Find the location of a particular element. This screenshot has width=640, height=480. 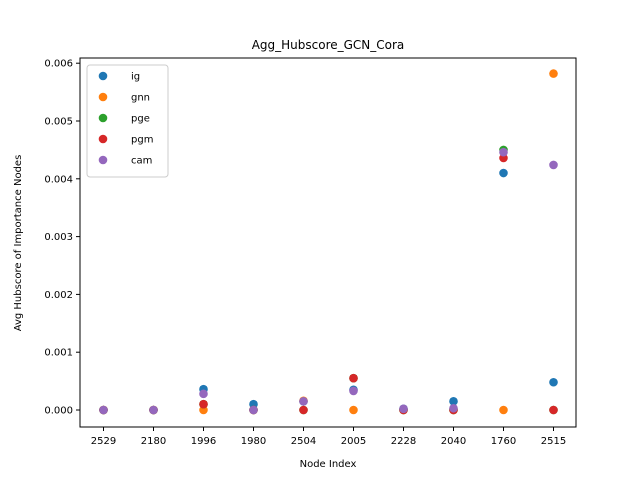

x-tick-label: 2504 is located at coordinates (303, 441).